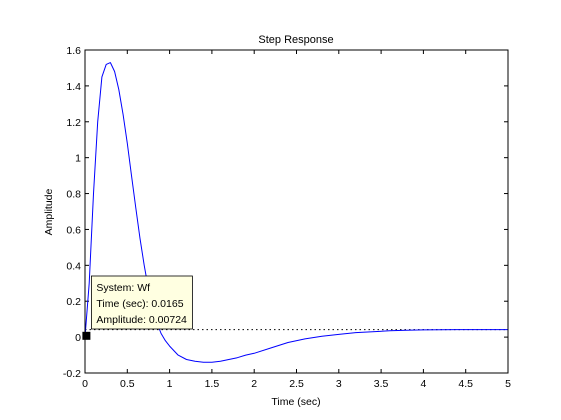 This screenshot has width=561, height=420. I want to click on x-tick-label: 0.5, so click(127, 384).